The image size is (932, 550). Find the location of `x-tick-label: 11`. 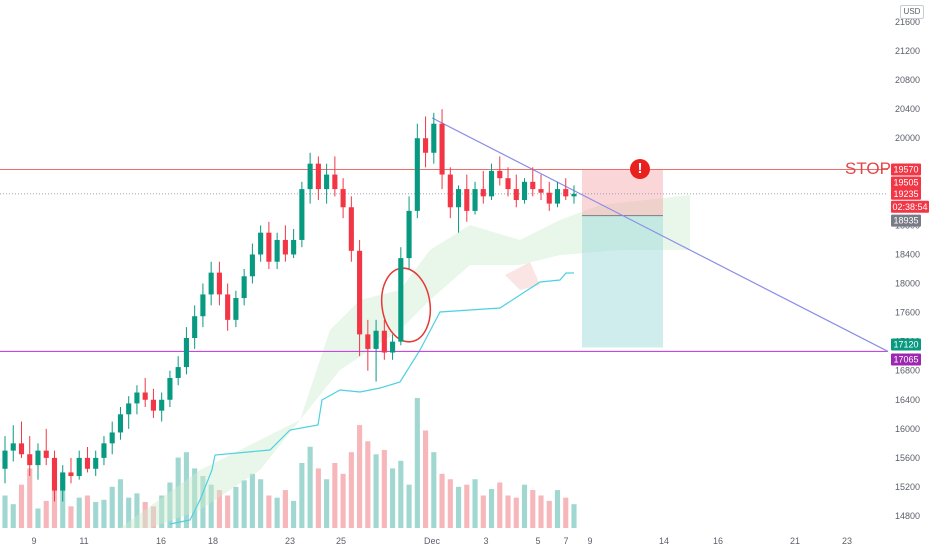

x-tick-label: 11 is located at coordinates (83, 541).